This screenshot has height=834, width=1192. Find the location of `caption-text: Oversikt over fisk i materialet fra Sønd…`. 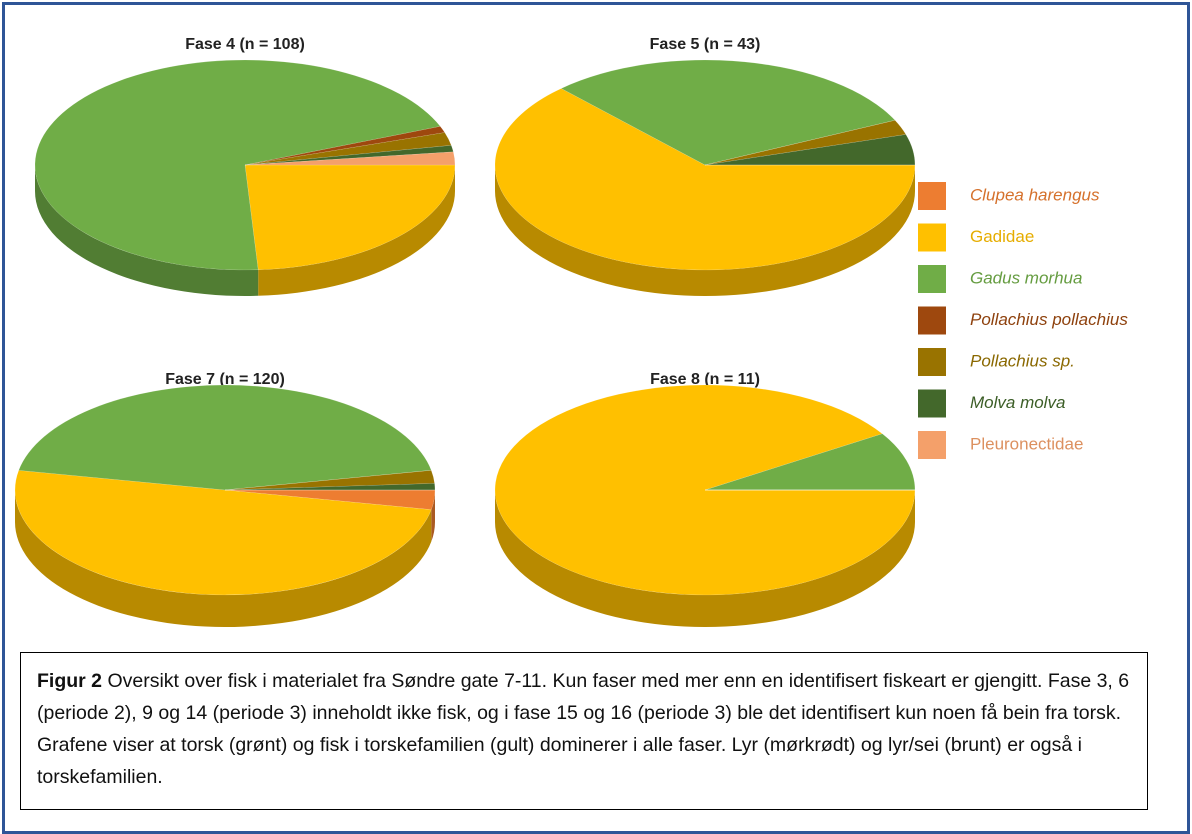

caption-text: Oversikt over fisk i materialet fra Sønd… is located at coordinates (583, 729).